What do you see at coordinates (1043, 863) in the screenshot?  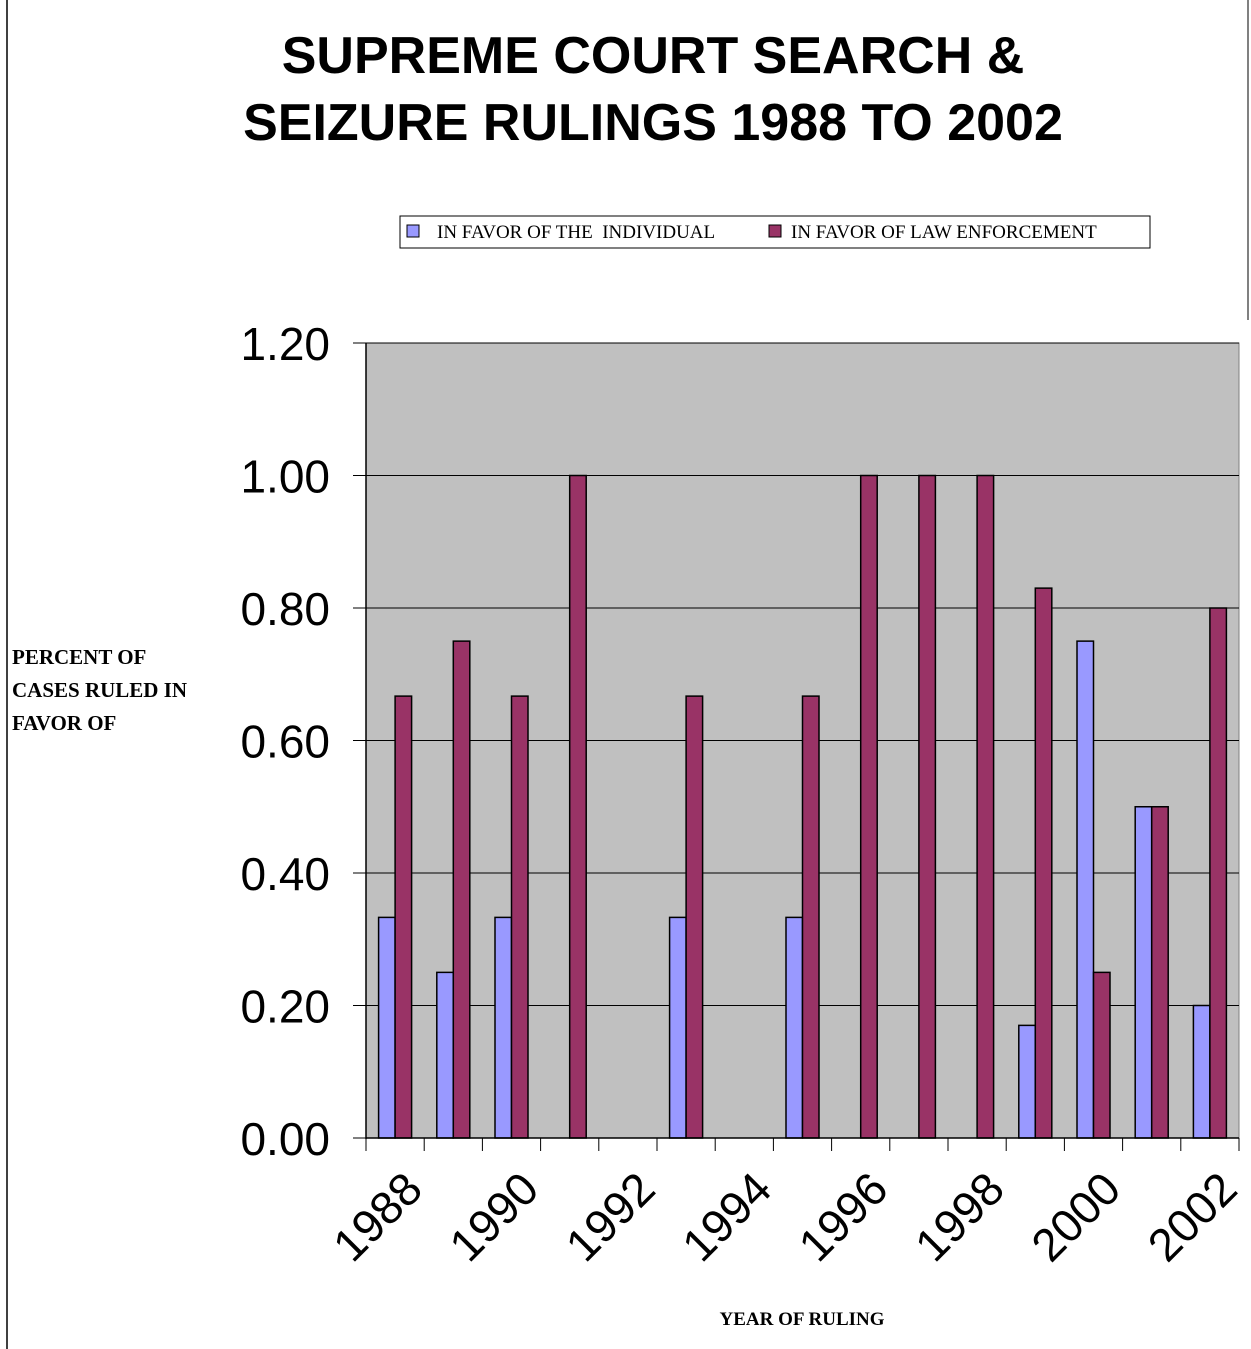 I see `bar-law-enforcement-1999` at bounding box center [1043, 863].